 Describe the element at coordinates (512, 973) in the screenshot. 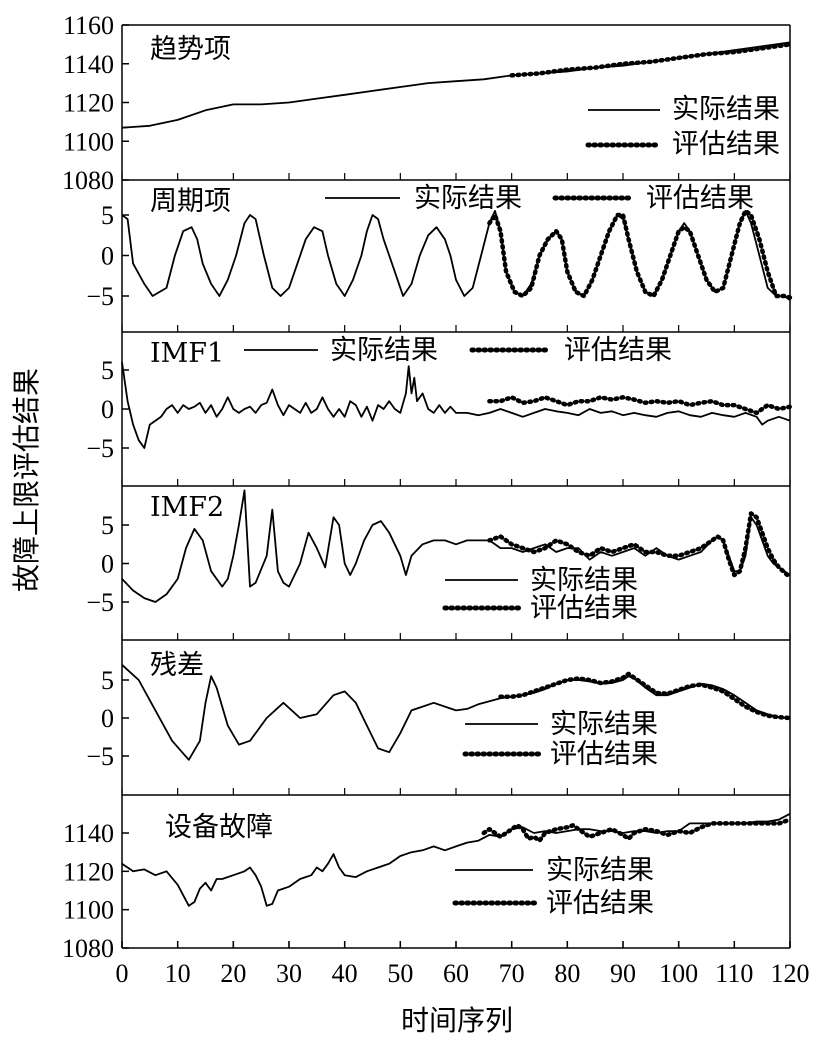

I see `x-tick-label: 70` at that location.